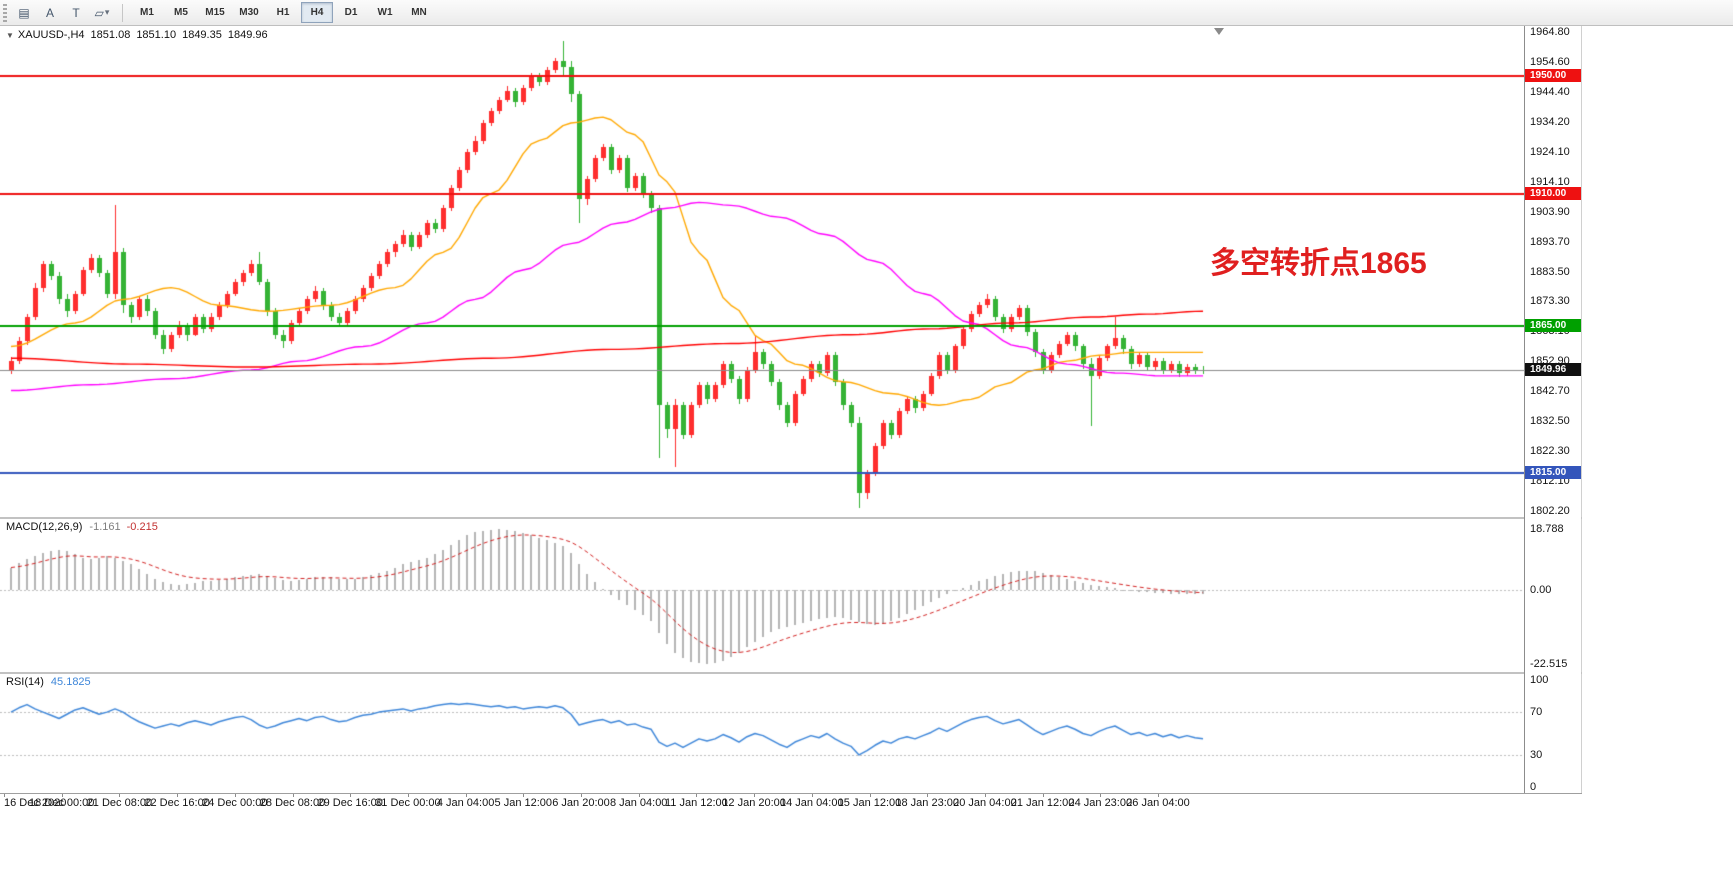 The image size is (1733, 892). What do you see at coordinates (1553, 370) in the screenshot?
I see `price-tag-1849.96: 1849.96` at bounding box center [1553, 370].